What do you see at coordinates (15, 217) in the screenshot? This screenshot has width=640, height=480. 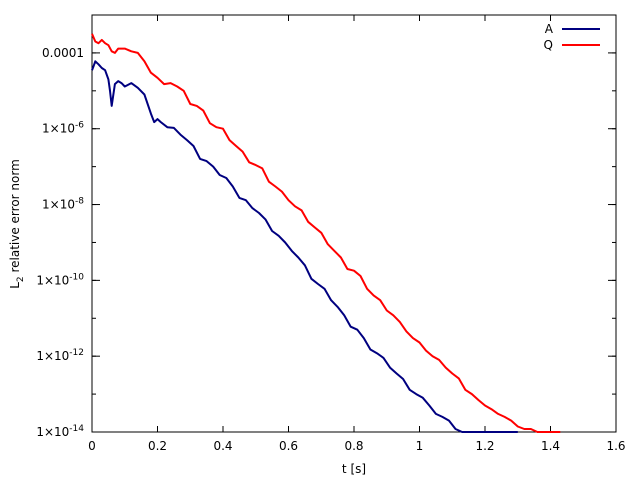 I see `y-axis-title-rest: relative error norm` at bounding box center [15, 217].